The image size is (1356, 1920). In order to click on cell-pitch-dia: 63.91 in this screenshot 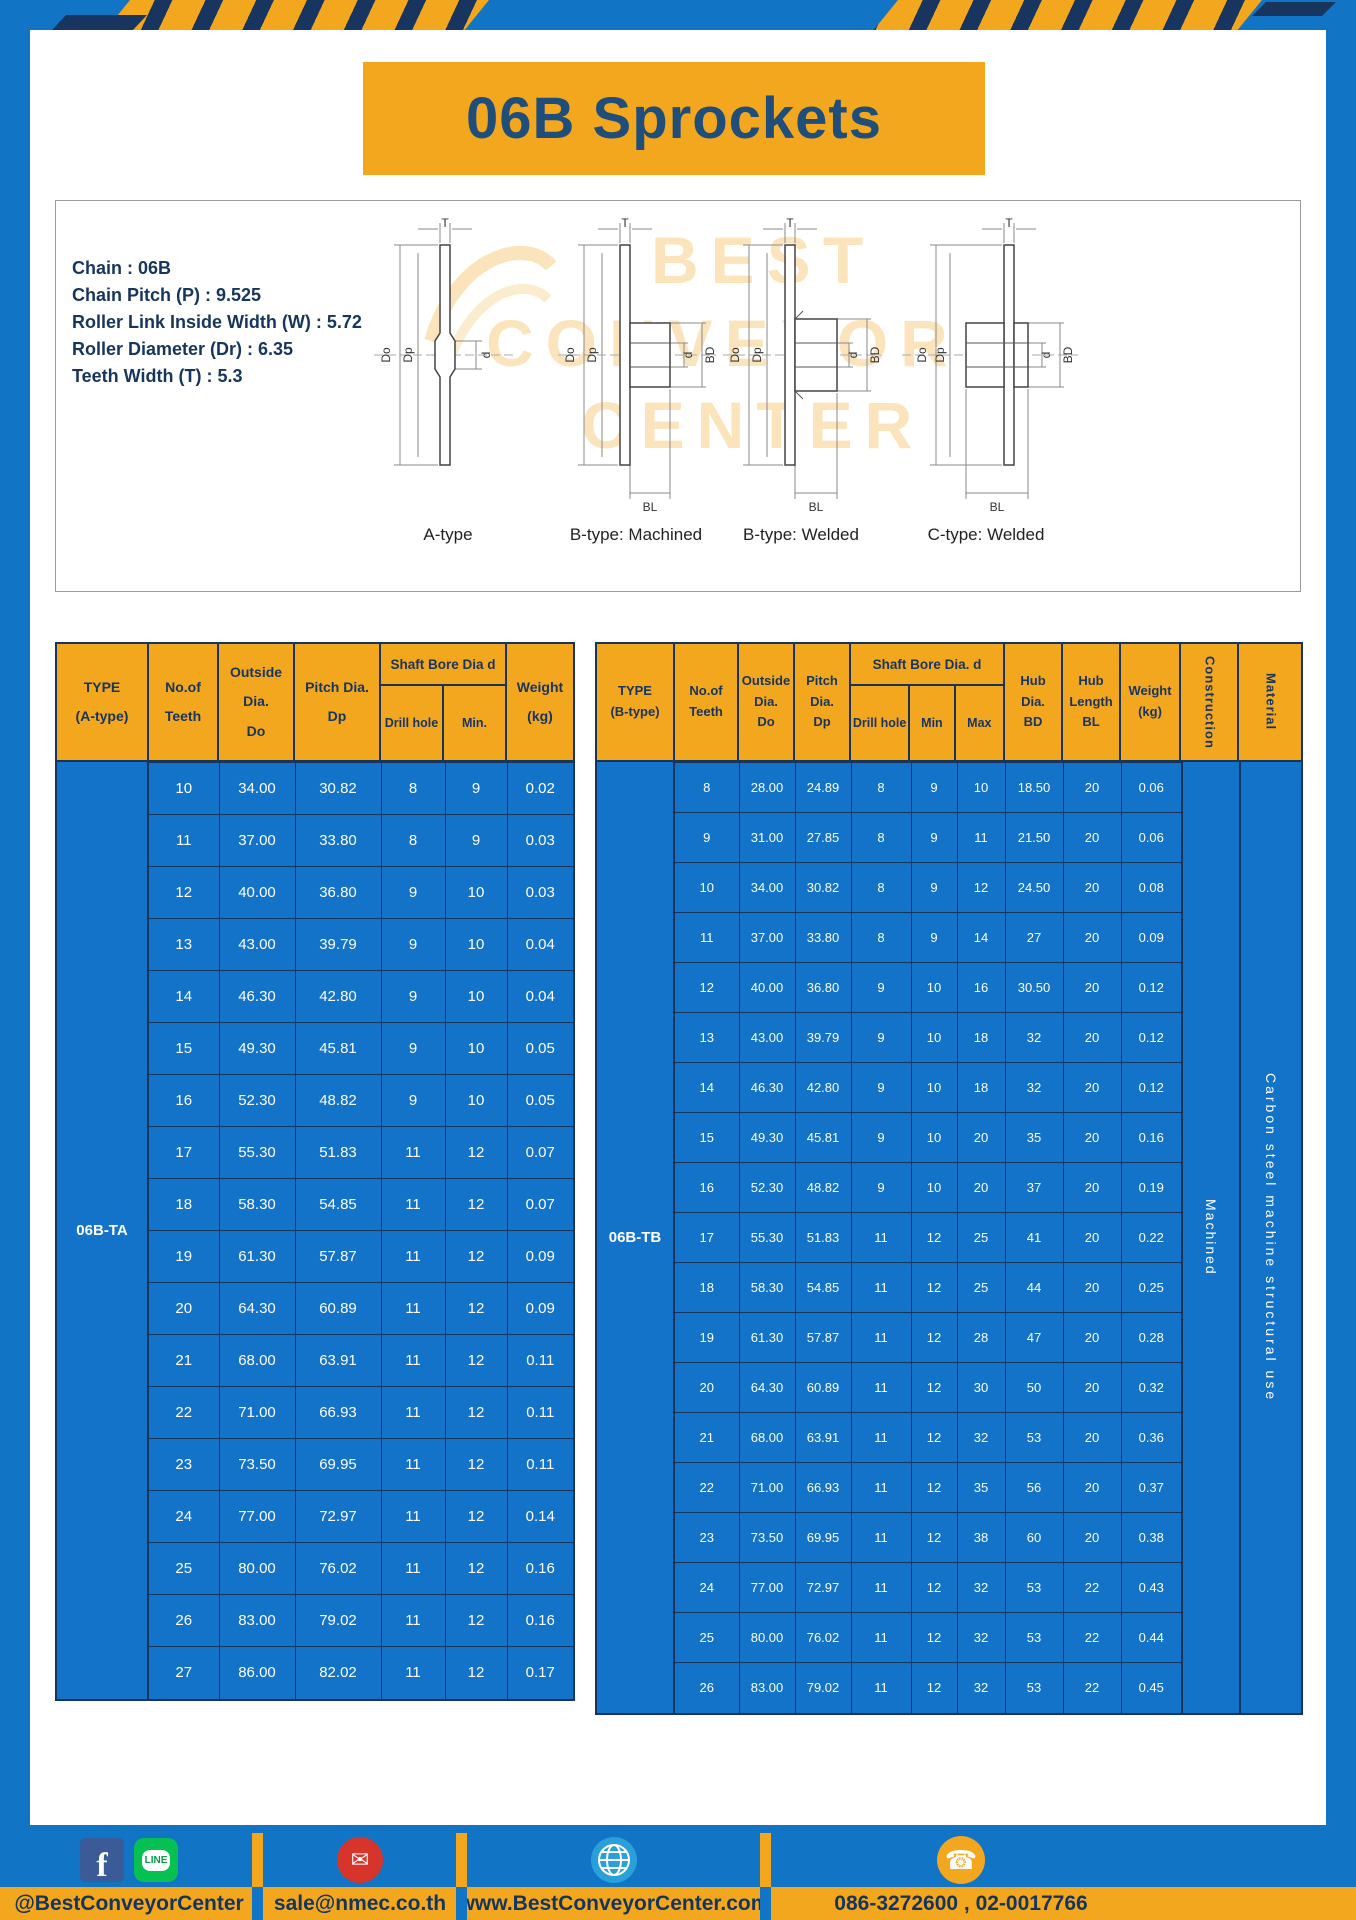, I will do `click(338, 1360)`.